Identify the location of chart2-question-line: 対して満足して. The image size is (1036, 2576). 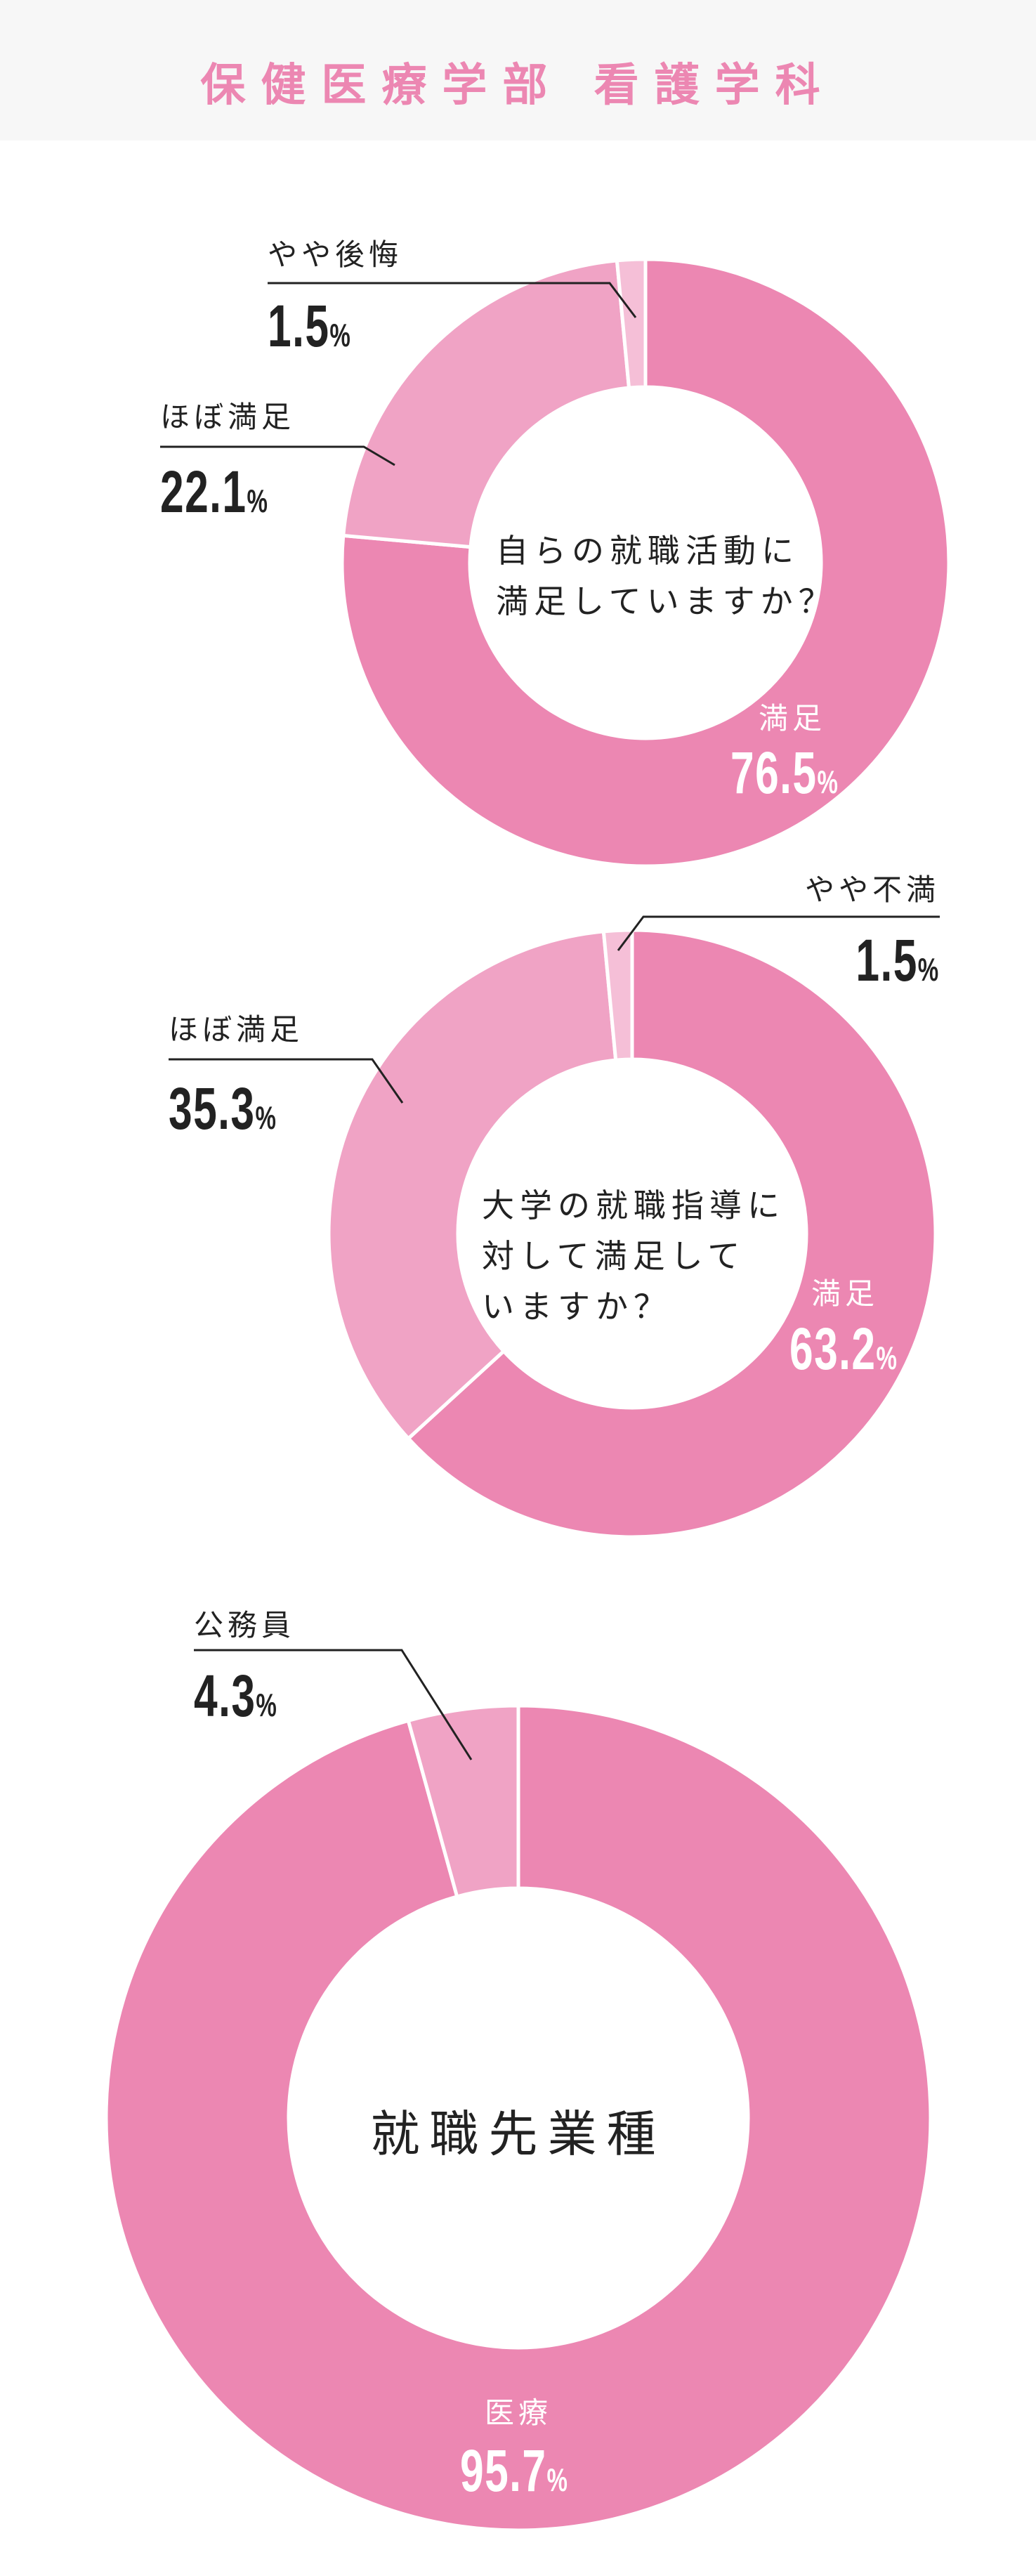
(614, 1256).